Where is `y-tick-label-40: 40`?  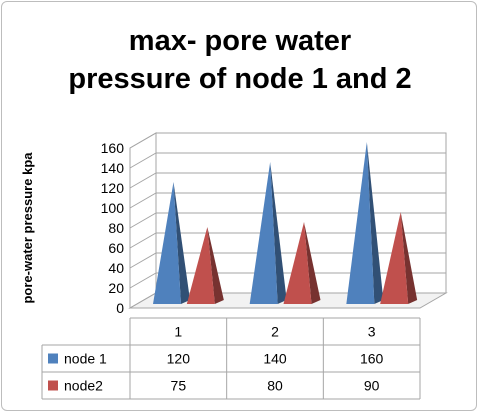
y-tick-label-40: 40 is located at coordinates (116, 268).